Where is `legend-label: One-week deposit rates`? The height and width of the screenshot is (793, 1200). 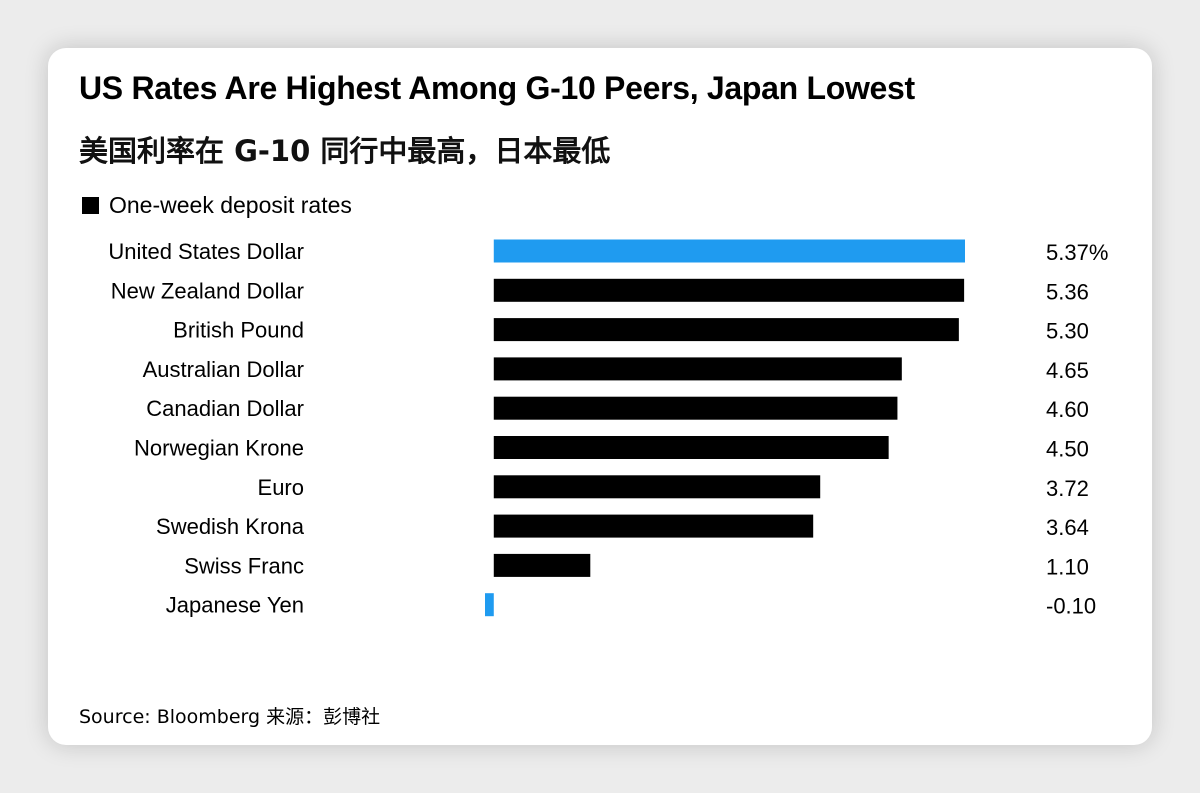 legend-label: One-week deposit rates is located at coordinates (230, 205).